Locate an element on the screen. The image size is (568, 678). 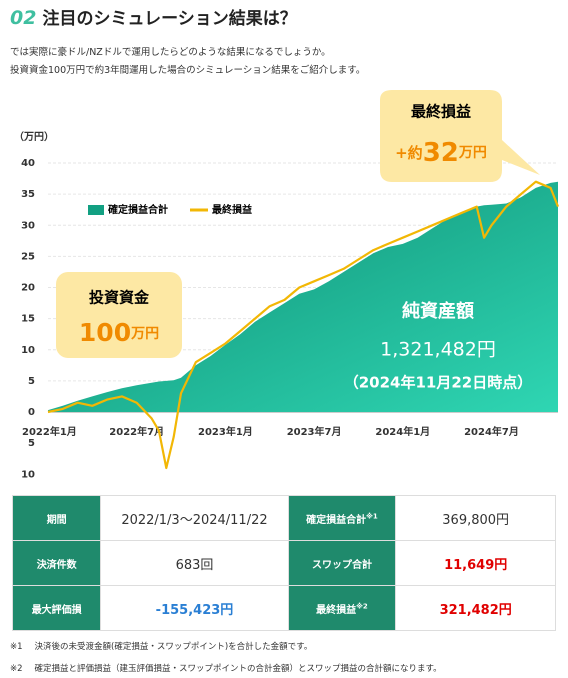
table-row: 決済件数 683回 スワップ合計 11,649円 is located at coordinates (283, 563).